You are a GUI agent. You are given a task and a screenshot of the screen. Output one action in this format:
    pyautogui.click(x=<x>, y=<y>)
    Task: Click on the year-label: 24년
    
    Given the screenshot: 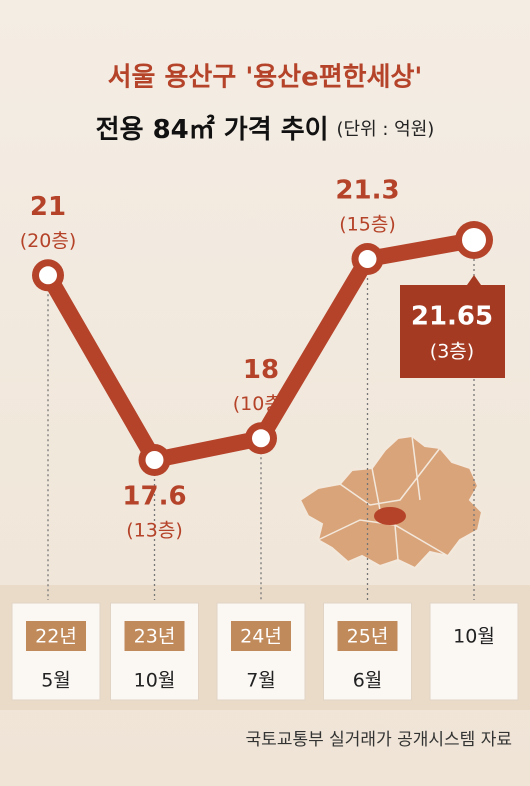 What is the action you would take?
    pyautogui.click(x=261, y=637)
    